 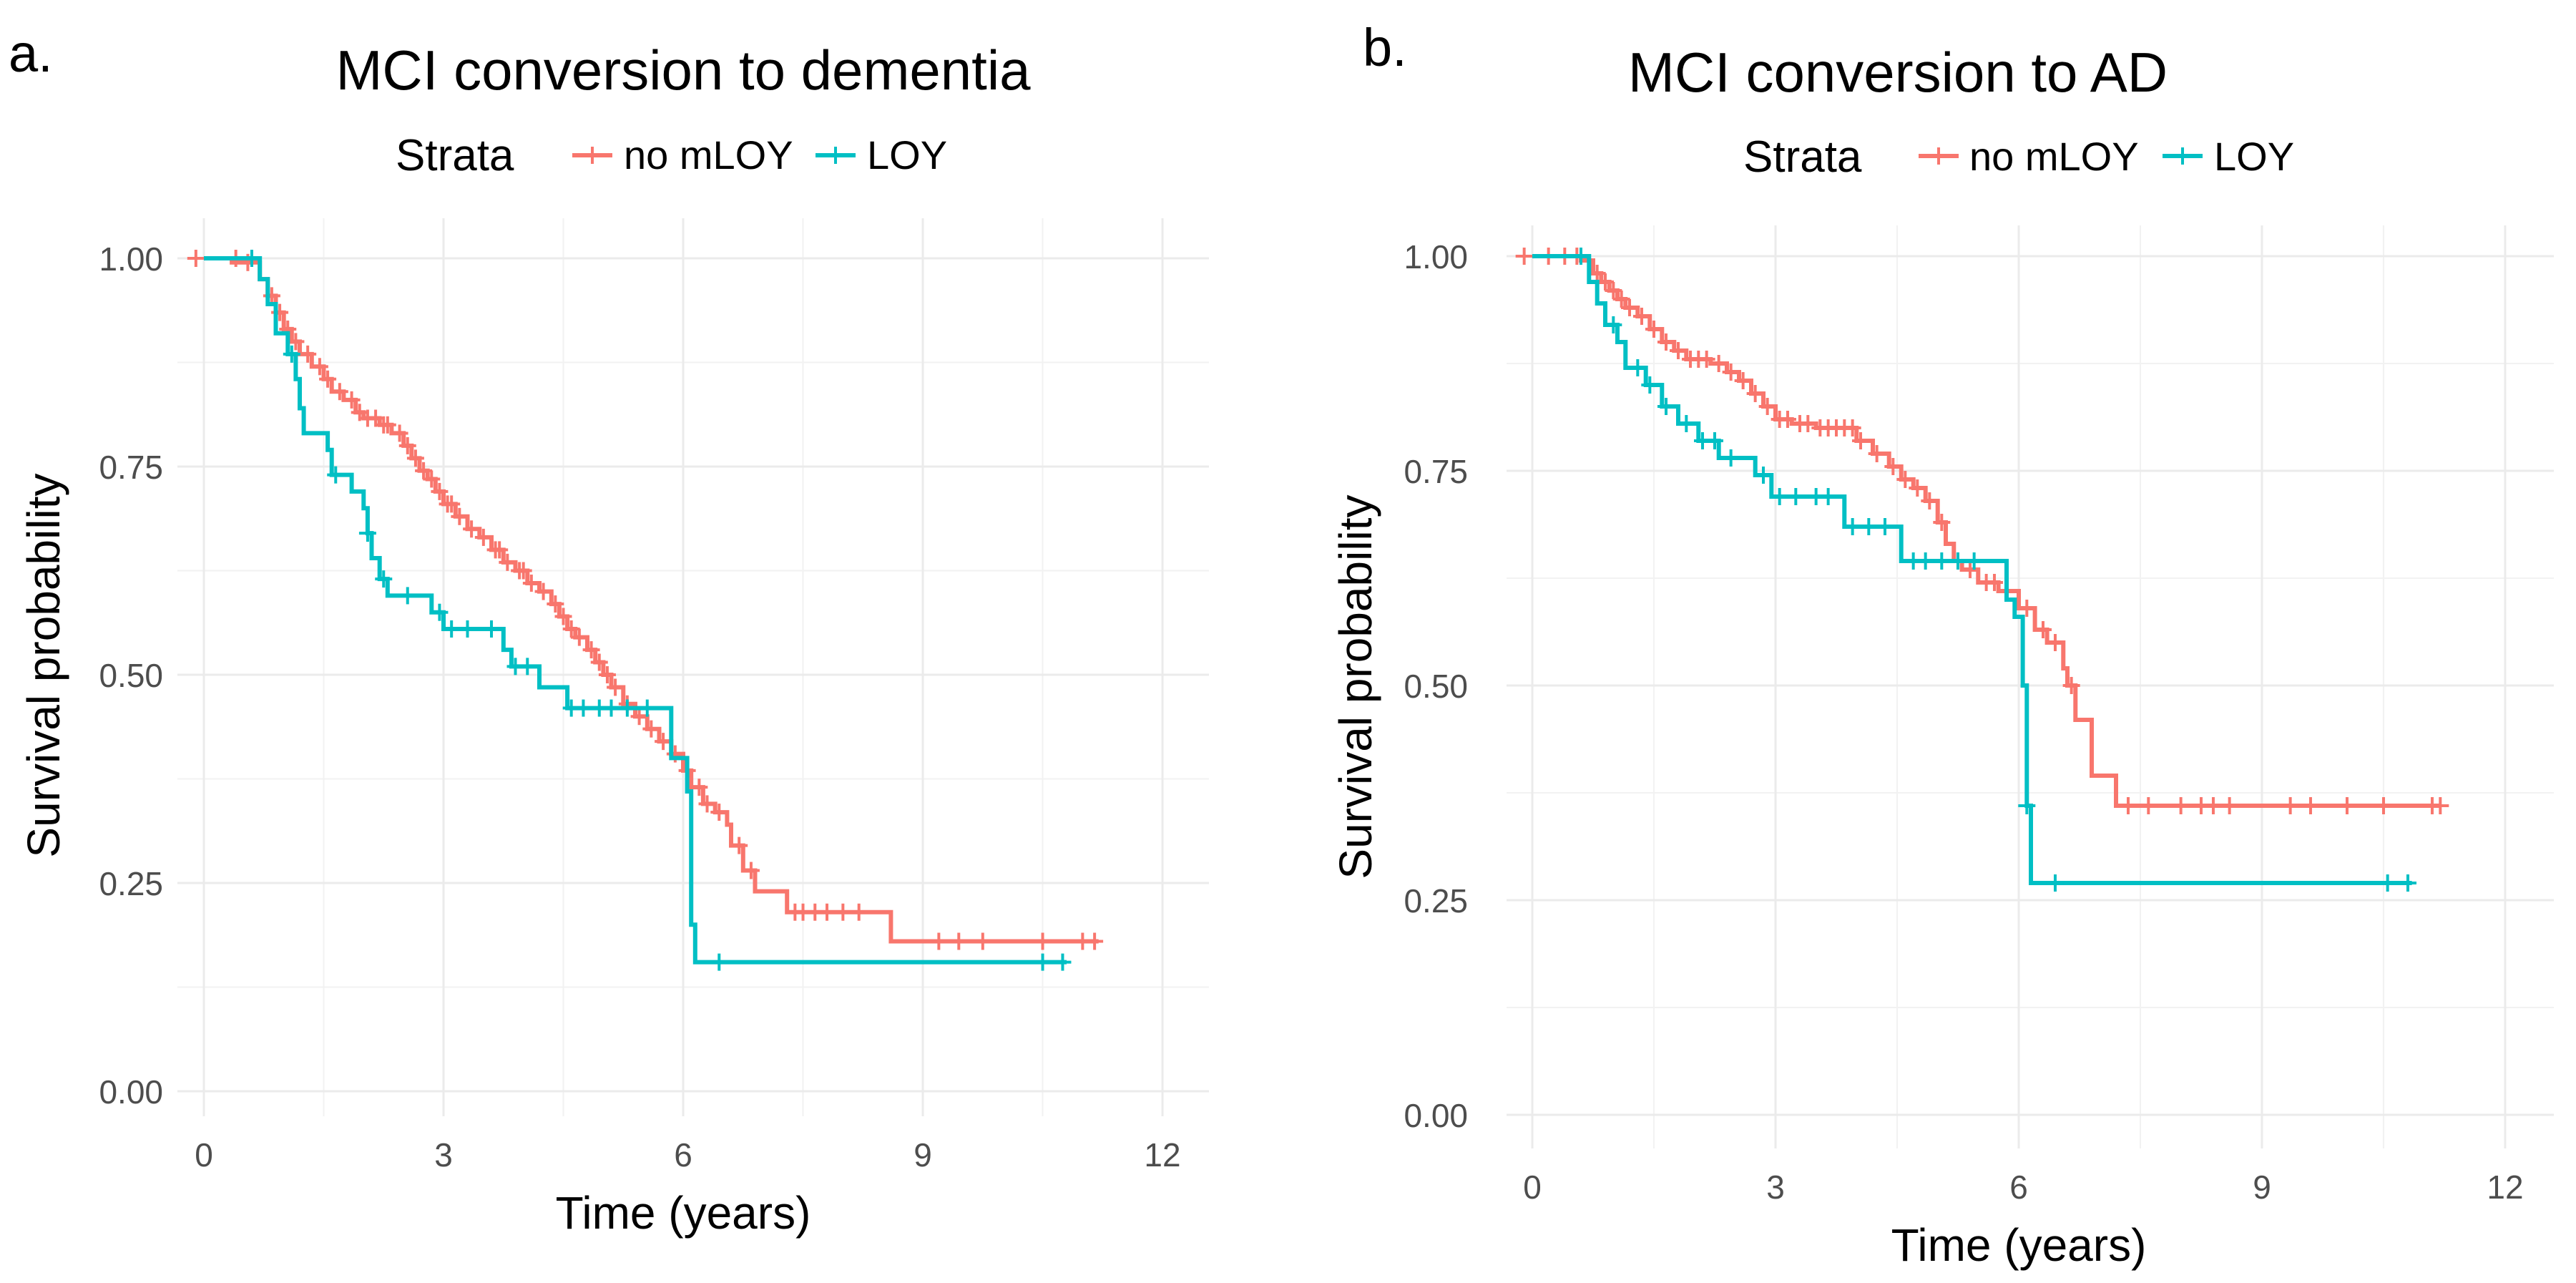 What do you see at coordinates (836, 155) in the screenshot?
I see `panel-a-legend-key-loy` at bounding box center [836, 155].